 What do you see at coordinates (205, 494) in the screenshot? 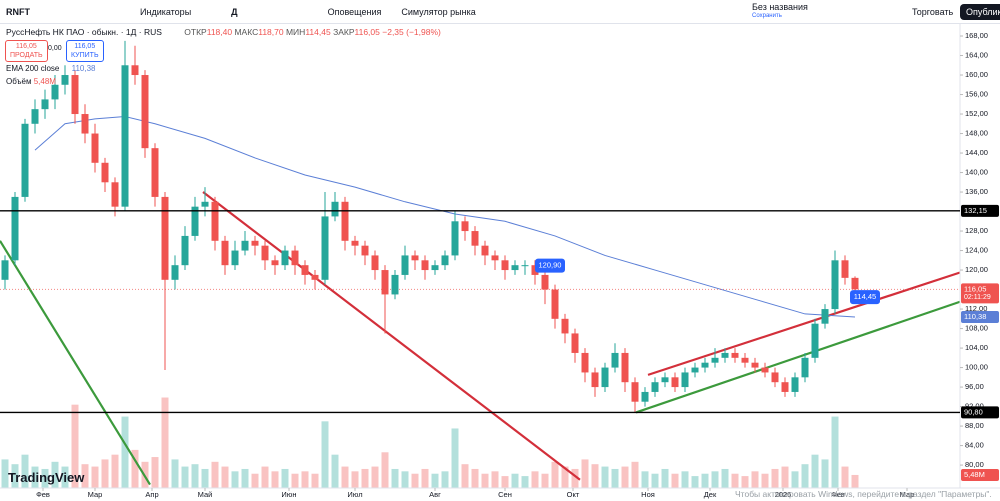
I see `x-tick-label: Май` at bounding box center [205, 494].